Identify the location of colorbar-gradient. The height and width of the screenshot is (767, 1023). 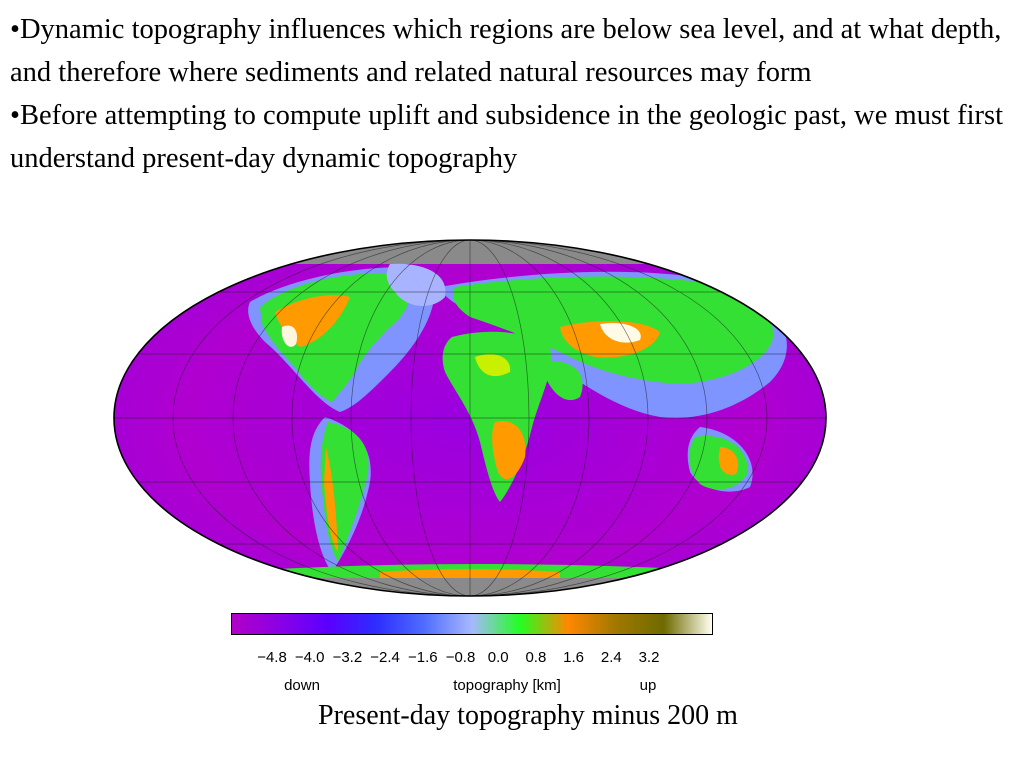
(472, 624).